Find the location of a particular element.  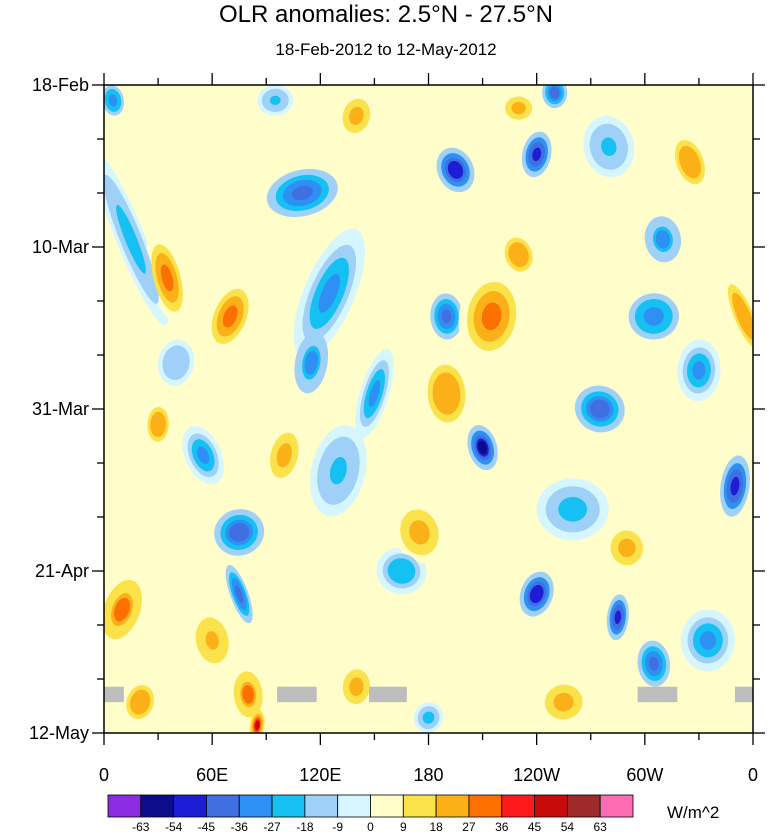

colorbar-level-label: 27 is located at coordinates (469, 827).